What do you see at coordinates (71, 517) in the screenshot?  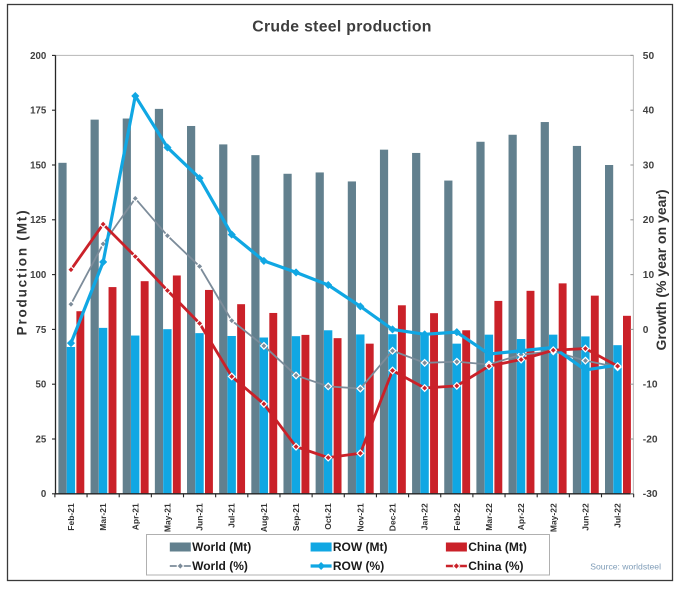 I see `svg-text: Feb-21` at bounding box center [71, 517].